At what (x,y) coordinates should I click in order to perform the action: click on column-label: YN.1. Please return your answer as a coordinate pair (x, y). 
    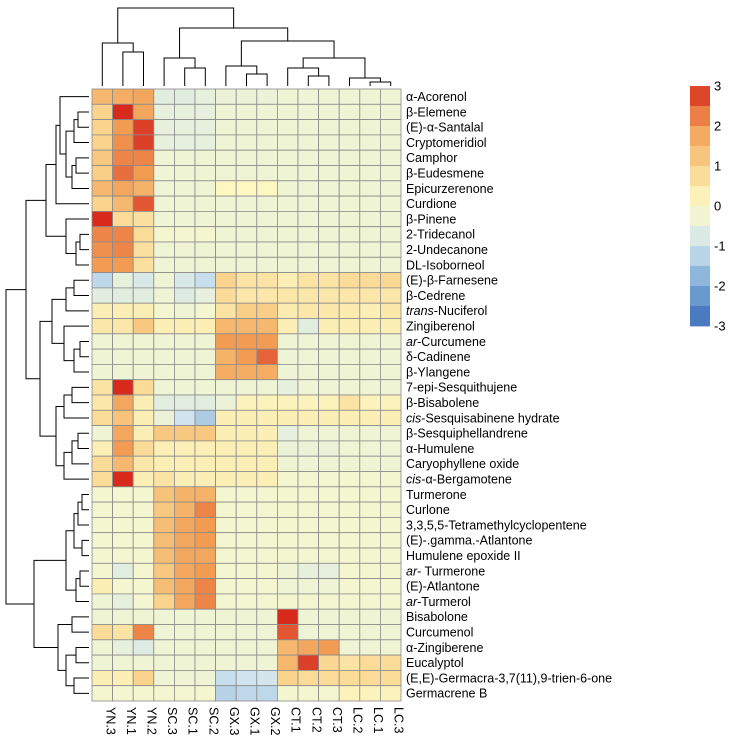
    Looking at the image, I should click on (131, 721).